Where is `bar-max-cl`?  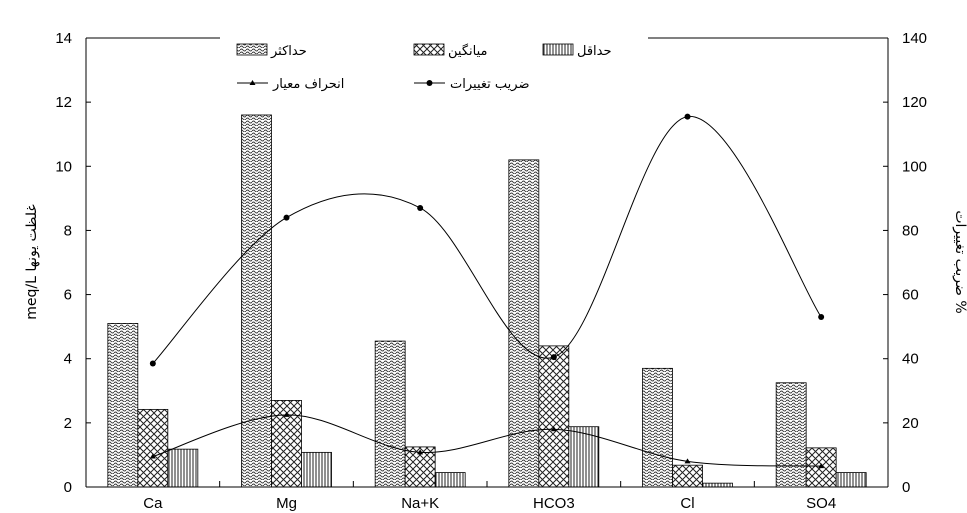
bar-max-cl is located at coordinates (657, 427).